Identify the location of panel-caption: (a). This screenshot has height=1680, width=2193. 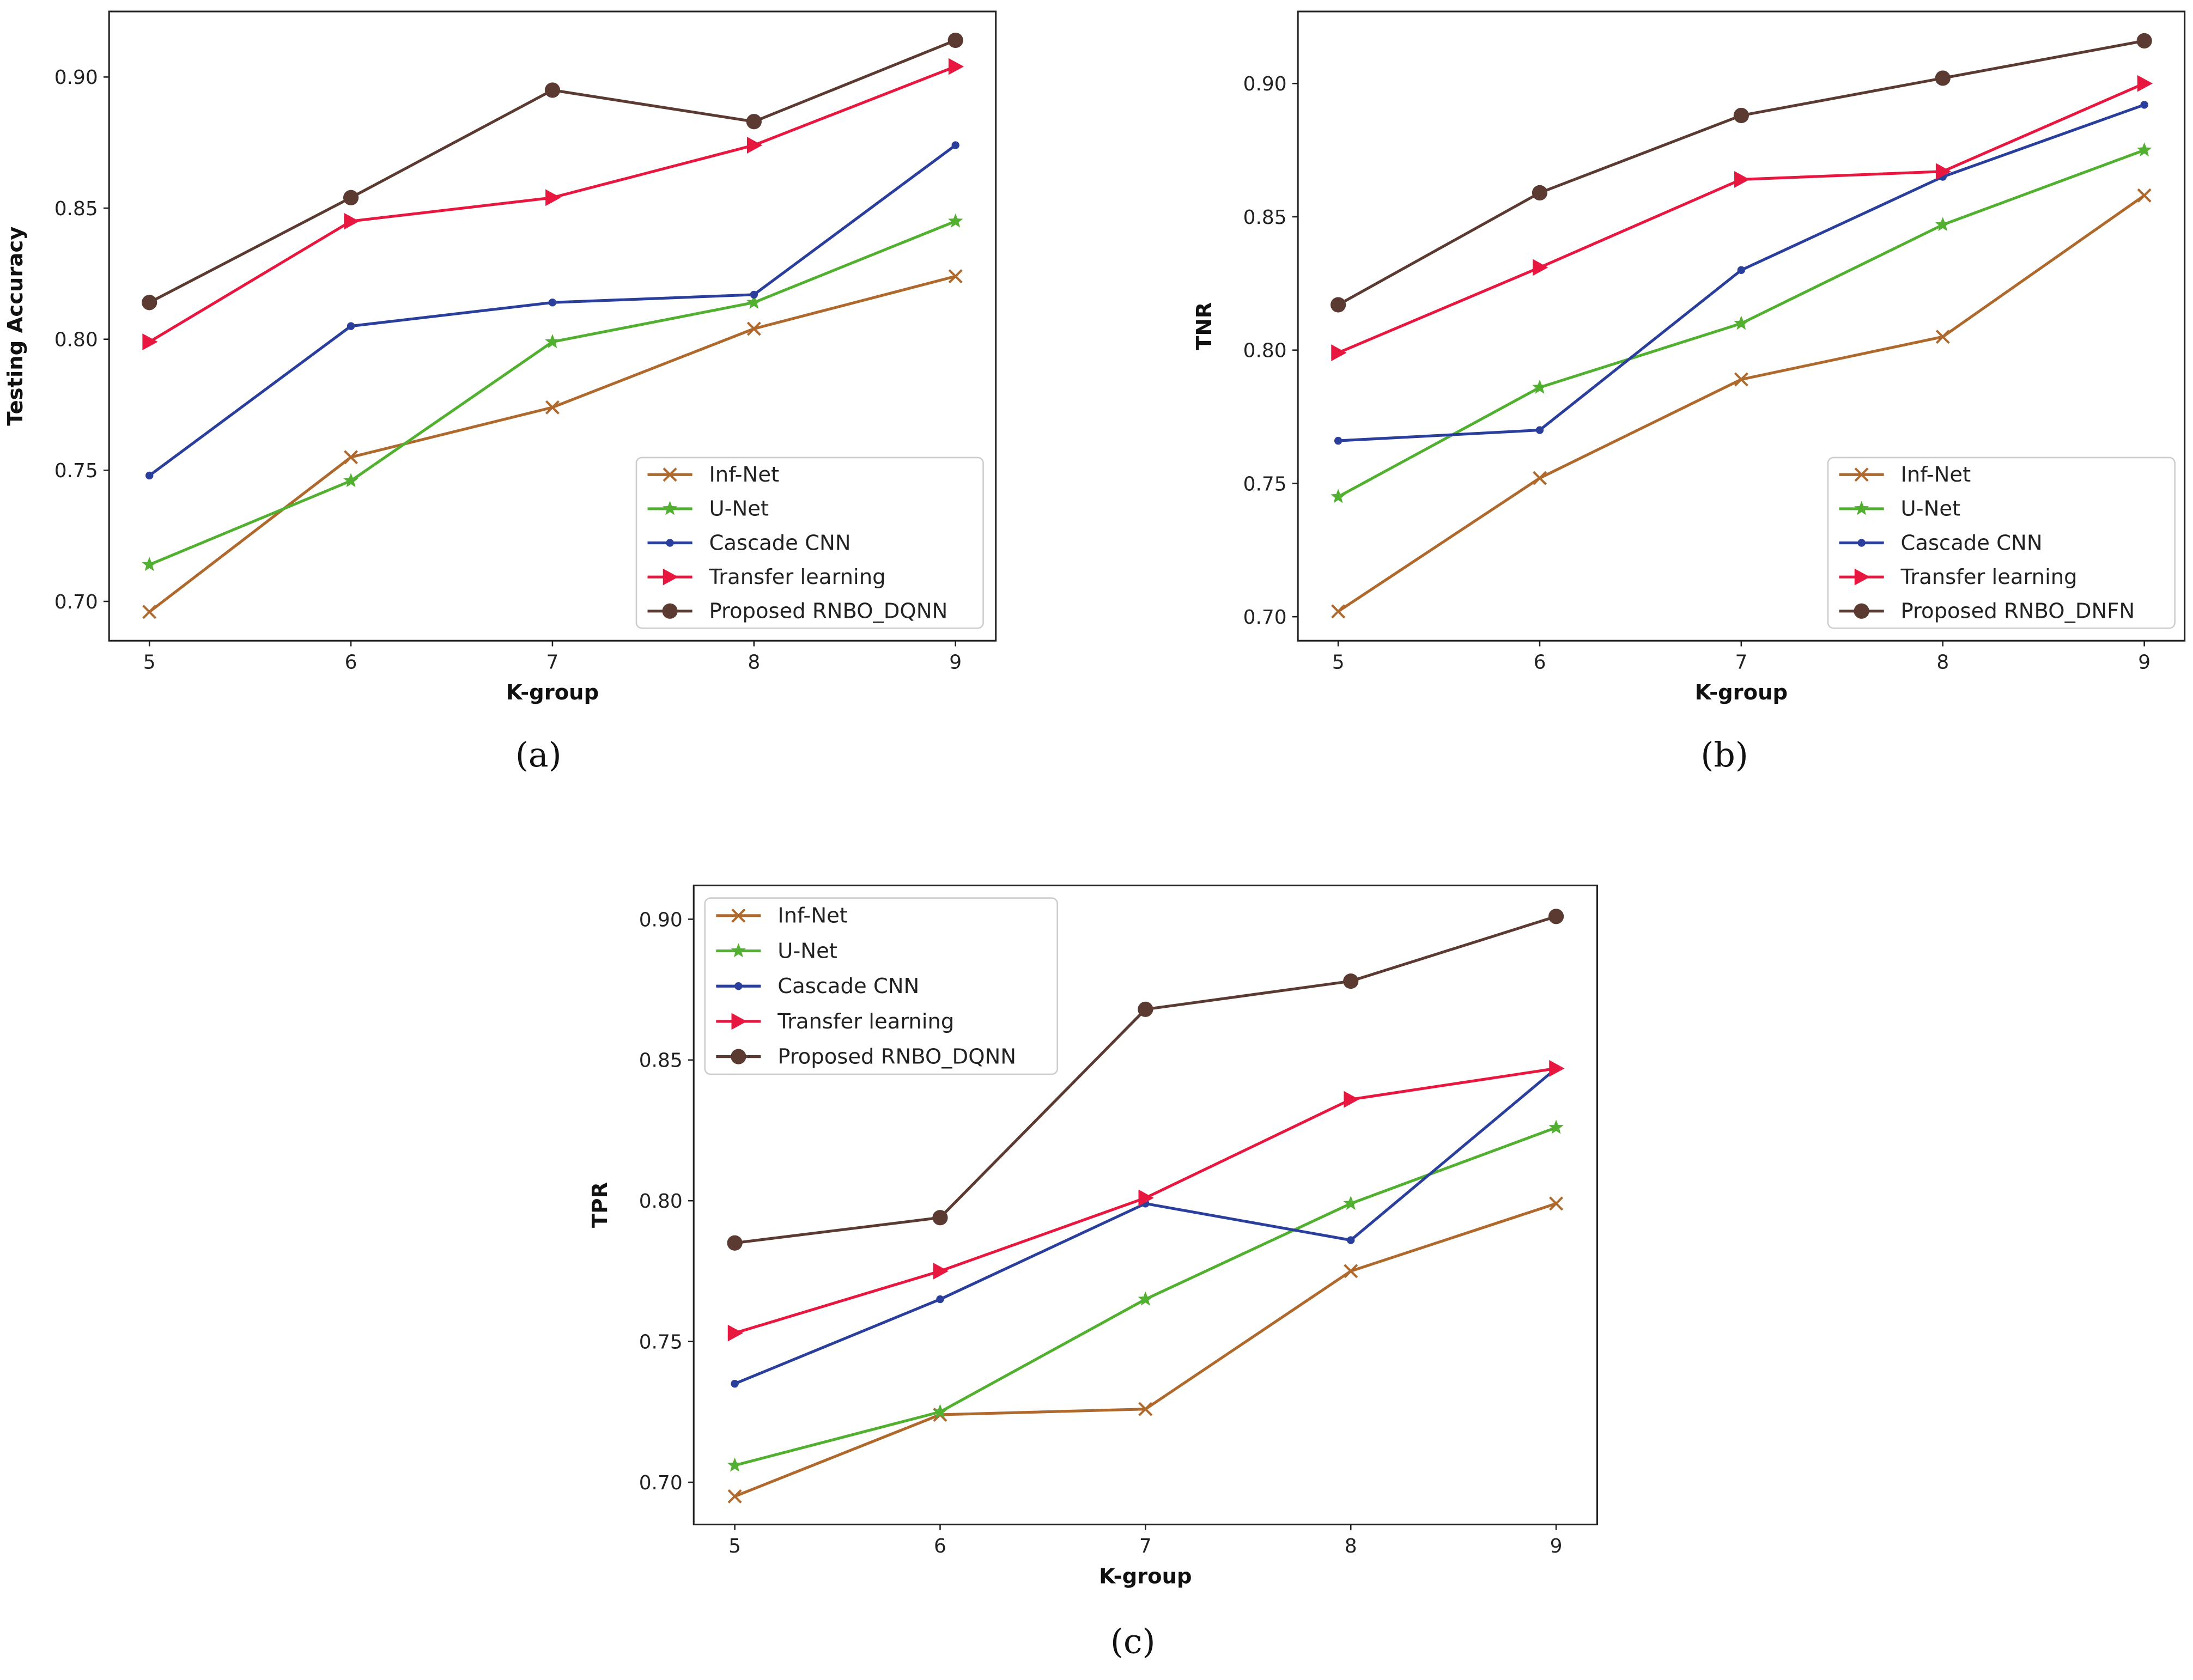
(538, 755).